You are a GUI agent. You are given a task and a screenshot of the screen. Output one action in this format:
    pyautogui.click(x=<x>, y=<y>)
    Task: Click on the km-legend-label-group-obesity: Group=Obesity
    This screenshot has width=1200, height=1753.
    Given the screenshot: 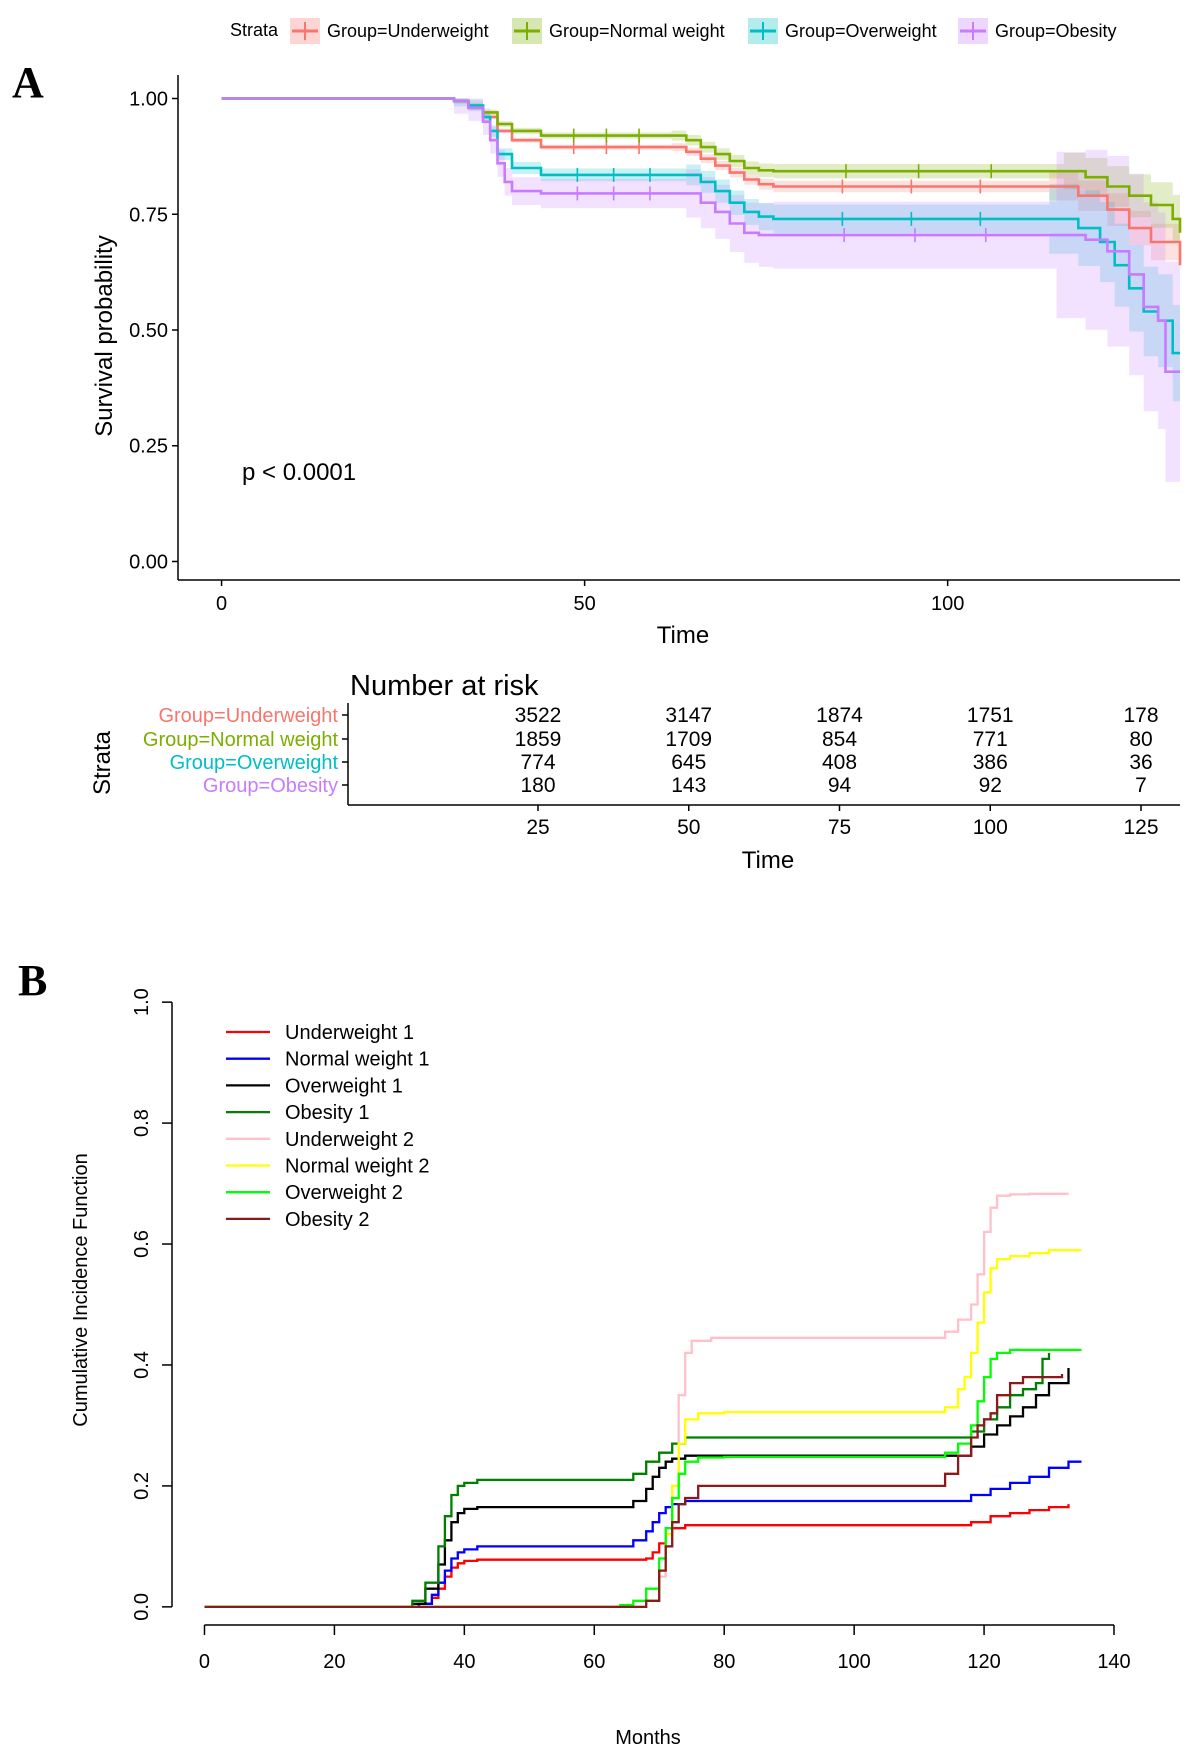 What is the action you would take?
    pyautogui.click(x=1056, y=31)
    